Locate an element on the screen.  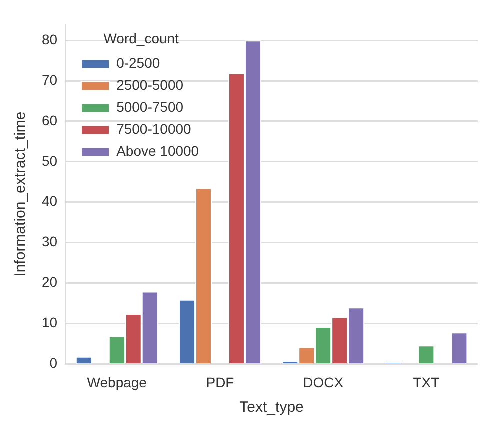
legend-label: 0-2500 is located at coordinates (138, 63).